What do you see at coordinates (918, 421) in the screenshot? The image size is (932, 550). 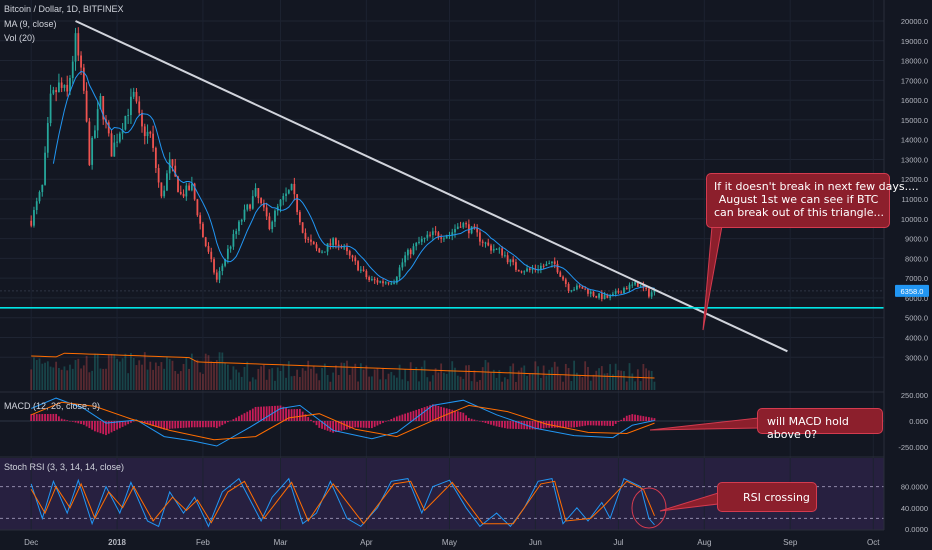 I see `macd-tick-label: 0.000` at bounding box center [918, 421].